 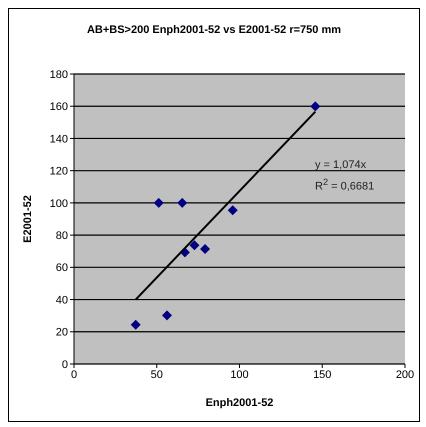 What do you see at coordinates (156, 374) in the screenshot?
I see `x-tick-label: 50` at bounding box center [156, 374].